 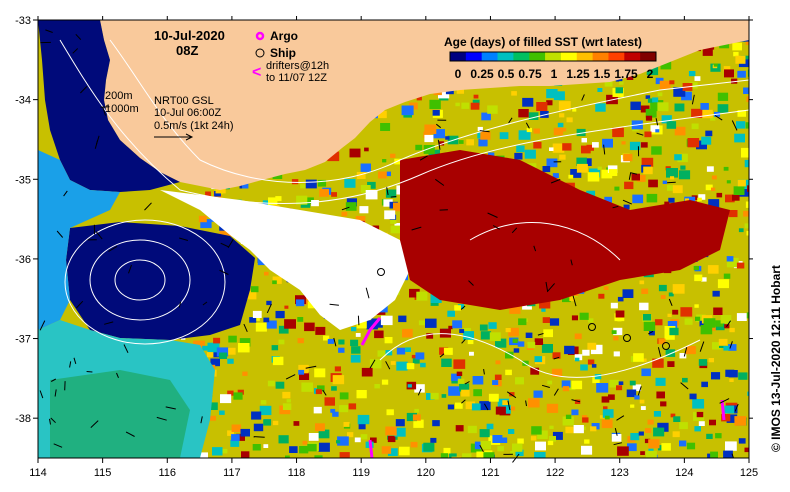 I want to click on colorbar-tick-label-2: 0.5, so click(x=506, y=74).